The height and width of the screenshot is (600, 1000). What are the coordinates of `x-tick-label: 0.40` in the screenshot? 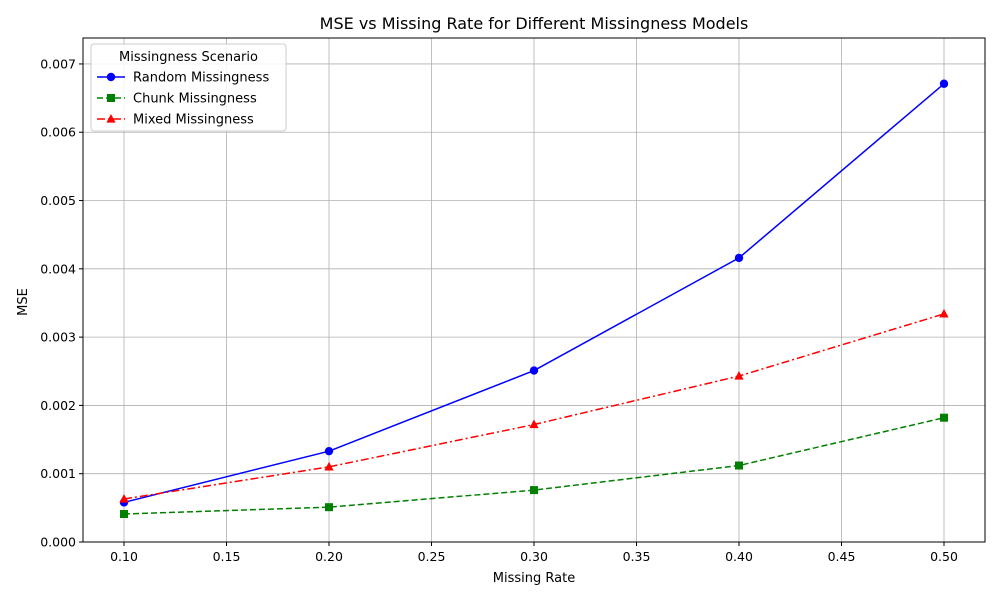 It's located at (739, 556).